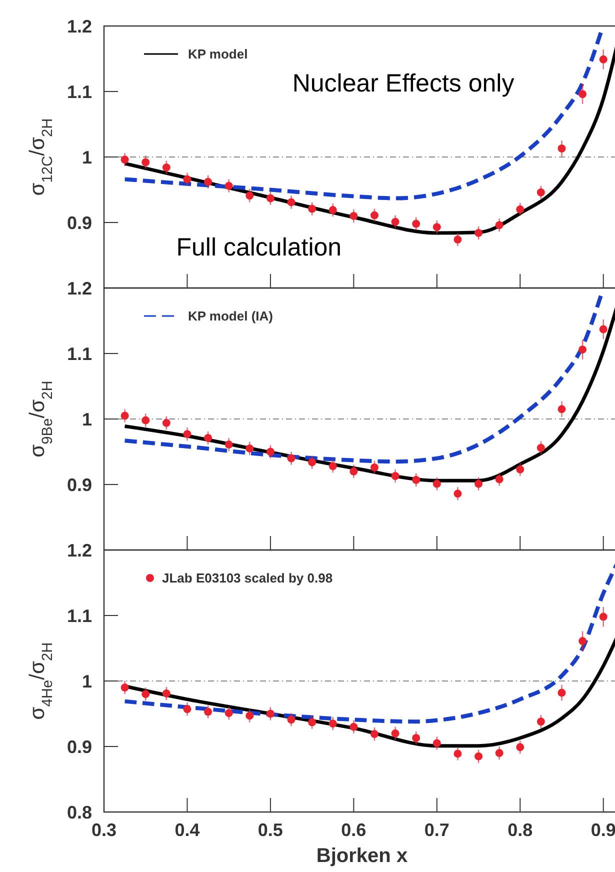 The image size is (615, 872). What do you see at coordinates (104, 830) in the screenshot?
I see `x-tick-label: 0.3` at bounding box center [104, 830].